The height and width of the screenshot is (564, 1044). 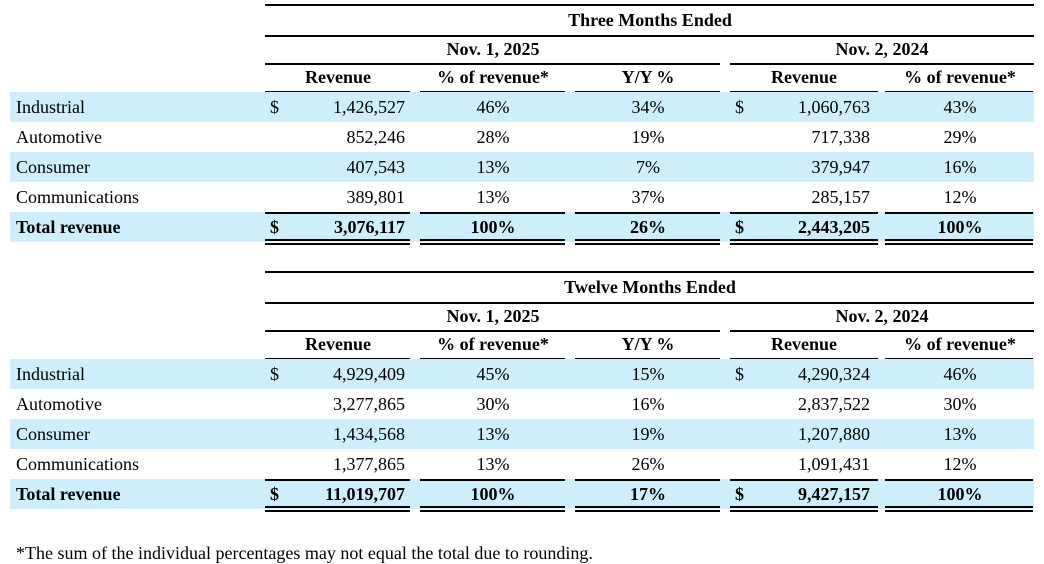 What do you see at coordinates (841, 137) in the screenshot?
I see `cell: 717,338` at bounding box center [841, 137].